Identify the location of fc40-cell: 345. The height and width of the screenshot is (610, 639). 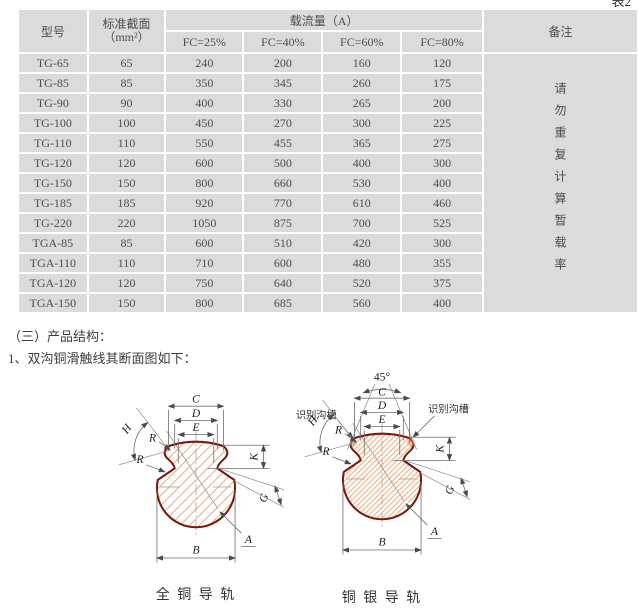
(283, 83).